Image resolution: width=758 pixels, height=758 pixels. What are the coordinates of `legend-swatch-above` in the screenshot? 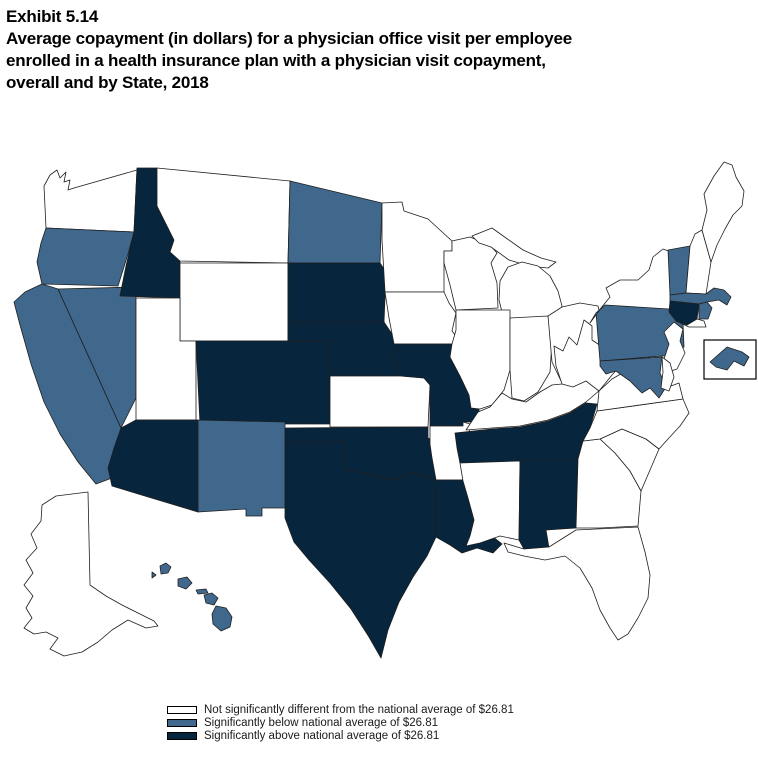 It's located at (182, 736).